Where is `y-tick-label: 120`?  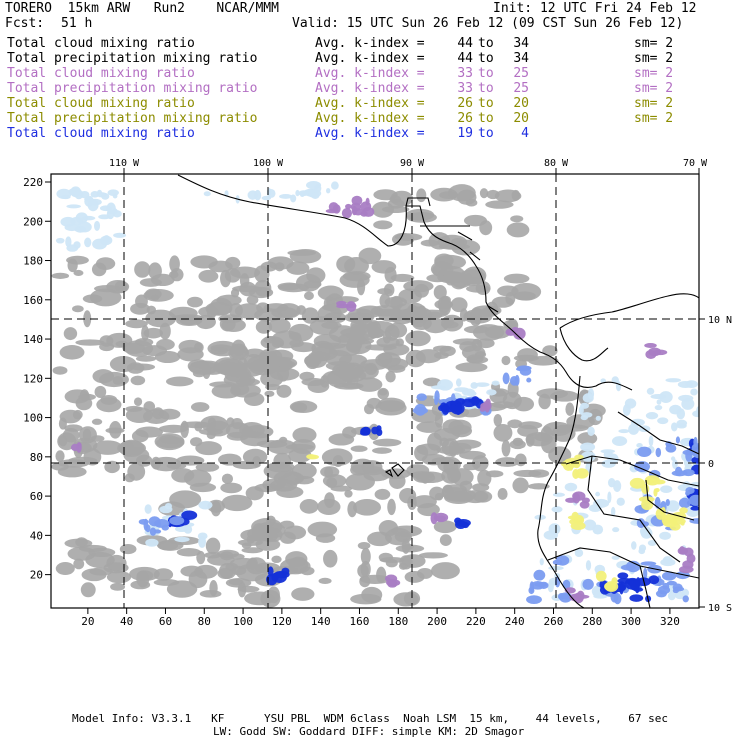
y-tick-label: 120 is located at coordinates (33, 378).